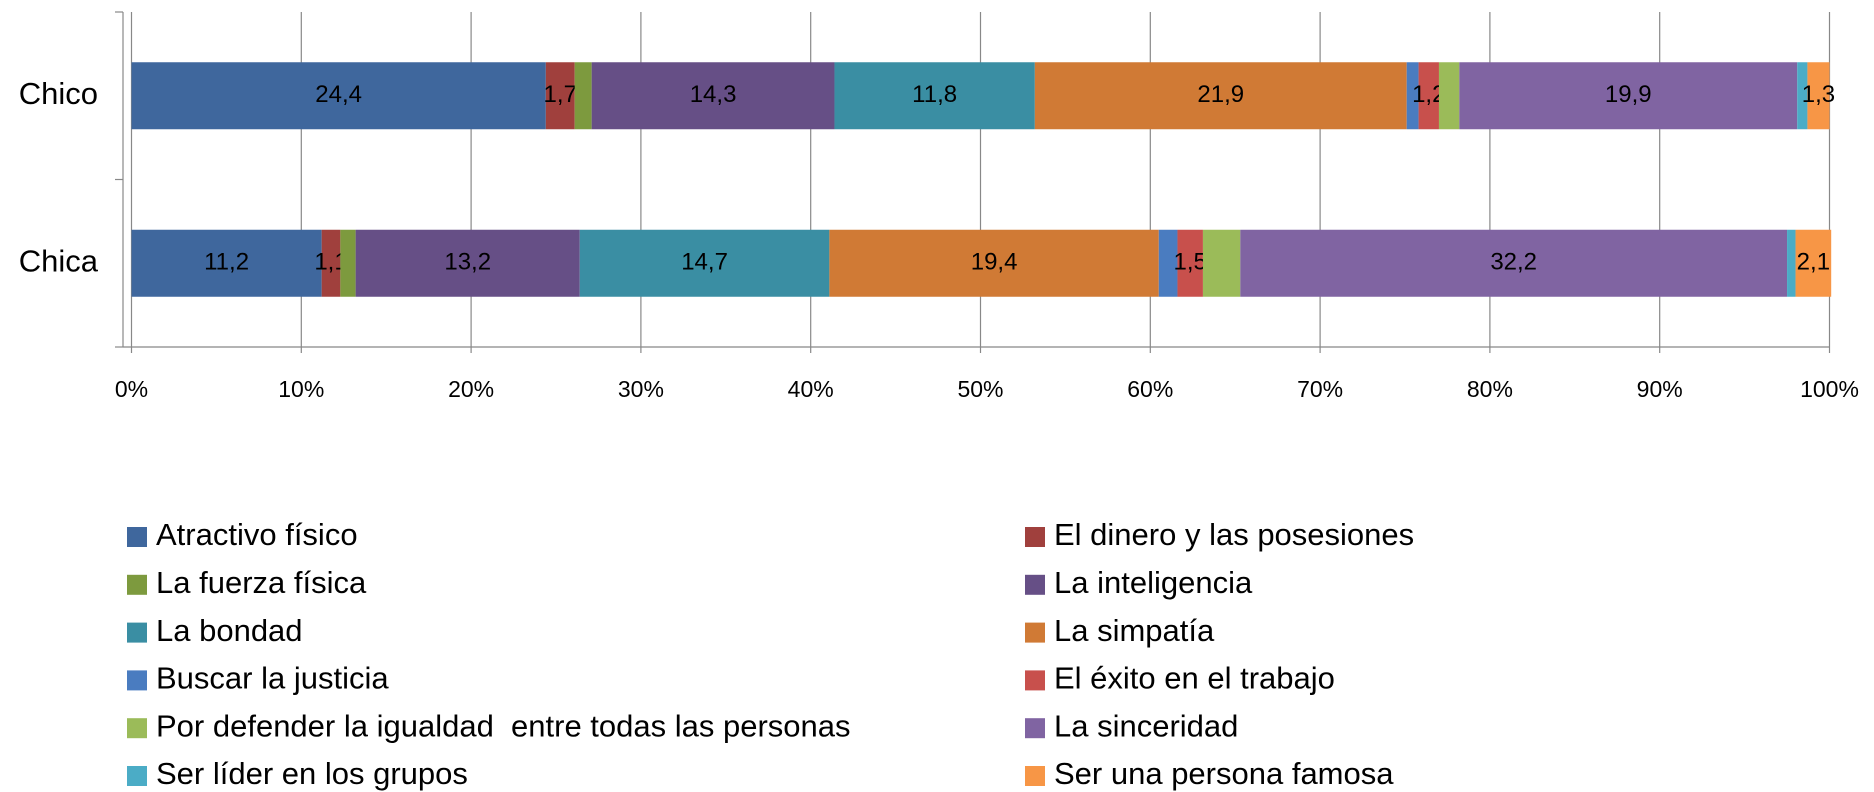 The width and height of the screenshot is (1874, 792). Describe the element at coordinates (261, 582) in the screenshot. I see `legend-label: La fuerza física` at that location.